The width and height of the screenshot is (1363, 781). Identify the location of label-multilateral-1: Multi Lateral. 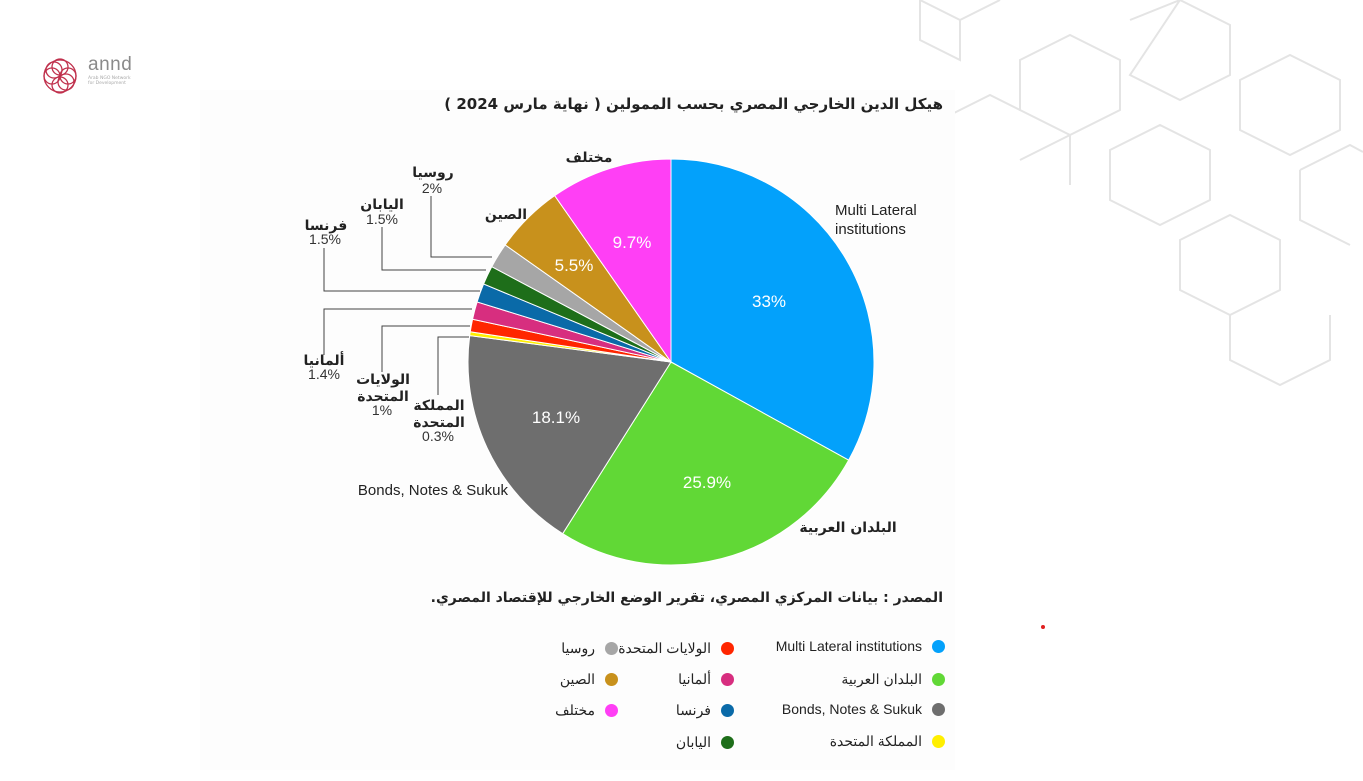
(876, 210).